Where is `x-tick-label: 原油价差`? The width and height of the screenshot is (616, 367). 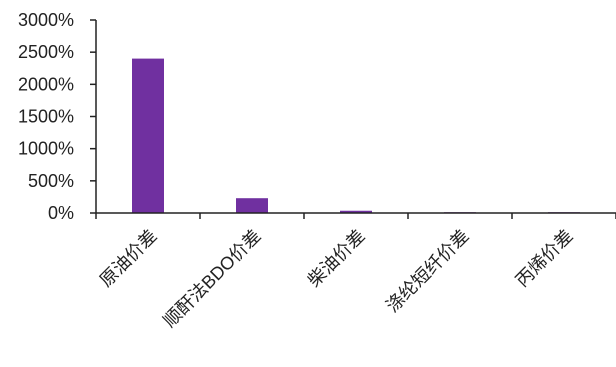
x-tick-label: 原油价差 is located at coordinates (128, 258).